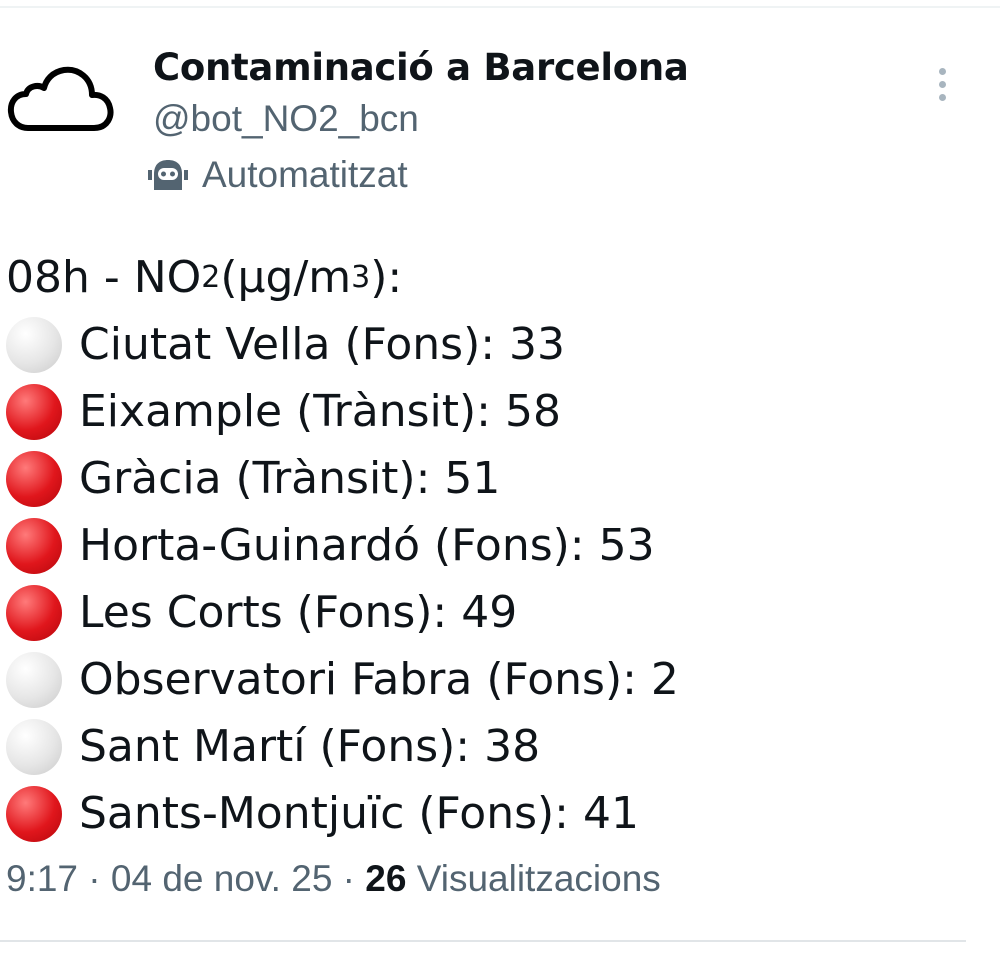 The width and height of the screenshot is (1000, 959). What do you see at coordinates (942, 88) in the screenshot?
I see `more-options-button` at bounding box center [942, 88].